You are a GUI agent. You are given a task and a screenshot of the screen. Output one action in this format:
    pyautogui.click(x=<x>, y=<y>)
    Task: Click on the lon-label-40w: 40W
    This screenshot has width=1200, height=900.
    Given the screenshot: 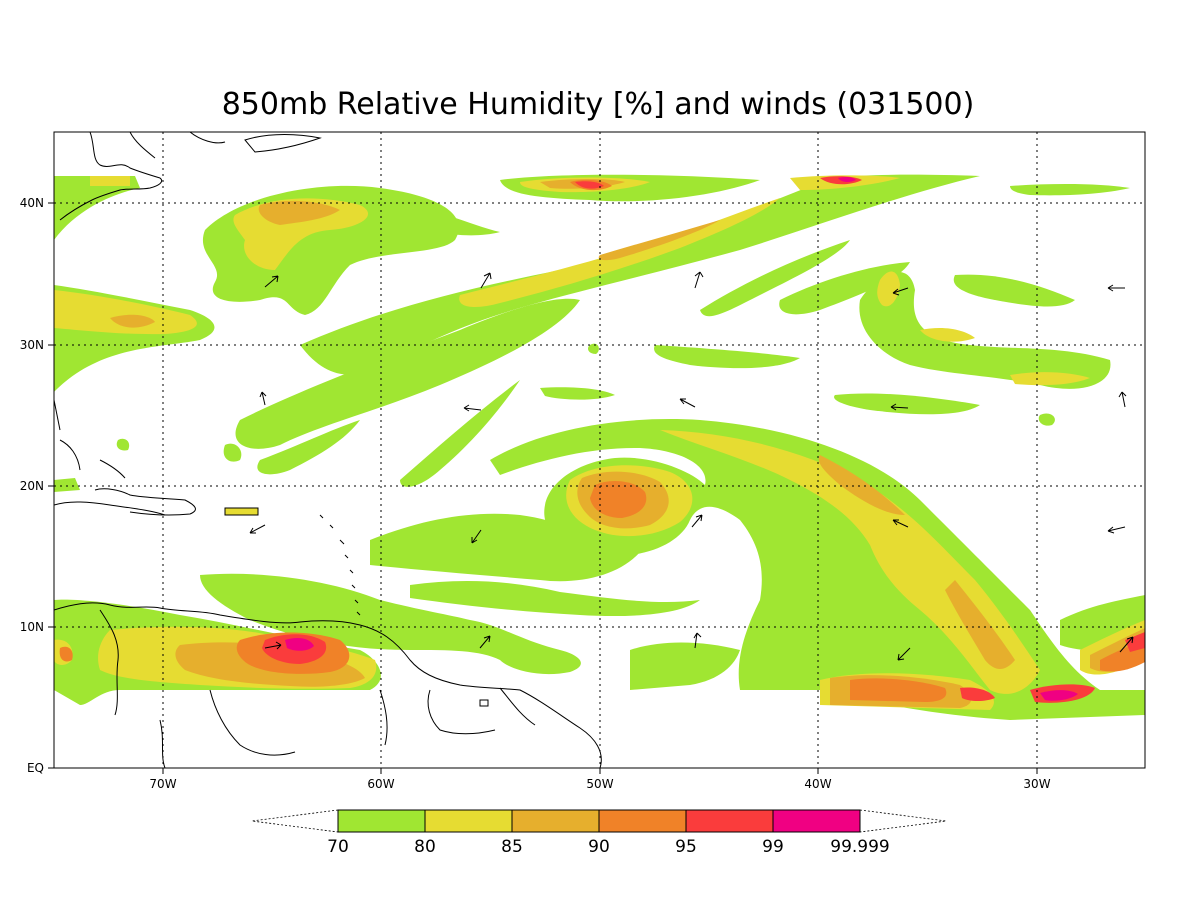 What is the action you would take?
    pyautogui.click(x=817, y=784)
    